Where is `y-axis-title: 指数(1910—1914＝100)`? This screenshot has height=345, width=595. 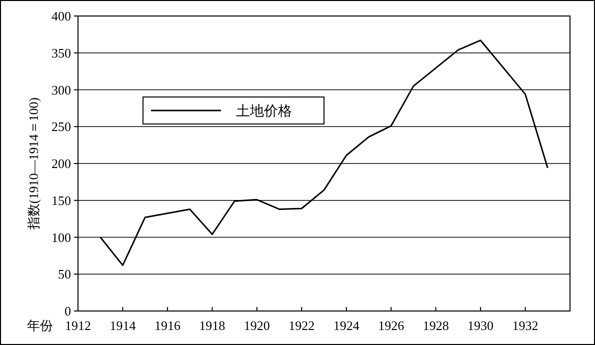
y-axis-title: 指数(1910—1914＝100) is located at coordinates (33, 164).